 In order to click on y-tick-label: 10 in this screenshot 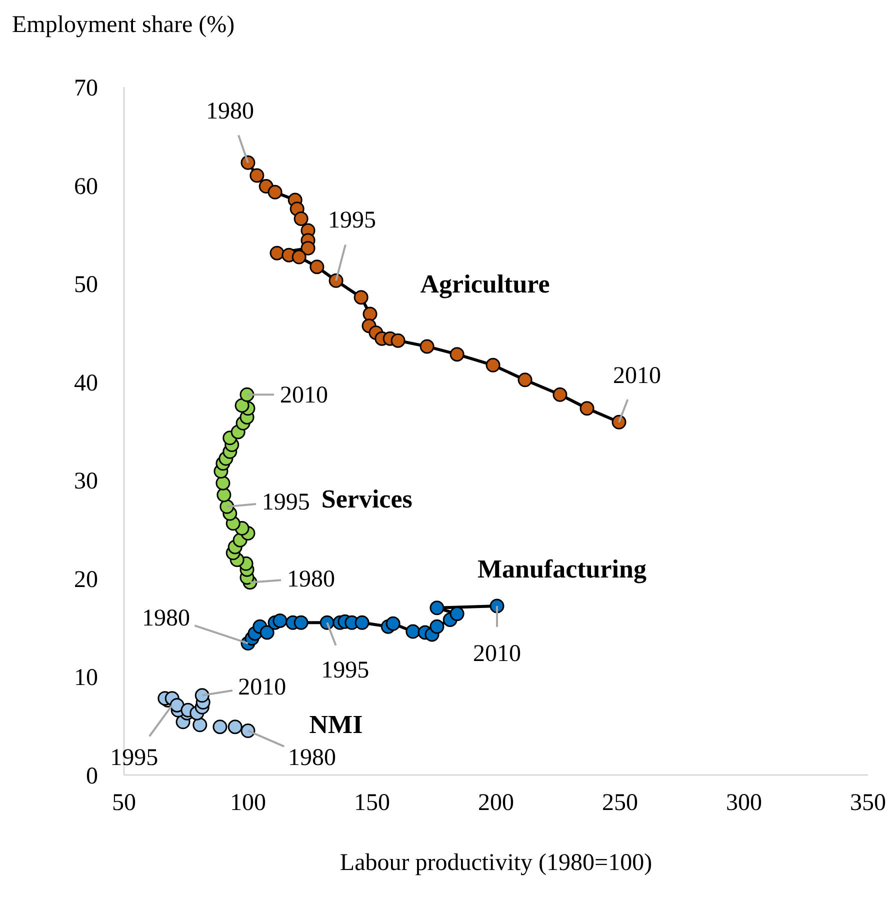, I will do `click(86, 678)`.